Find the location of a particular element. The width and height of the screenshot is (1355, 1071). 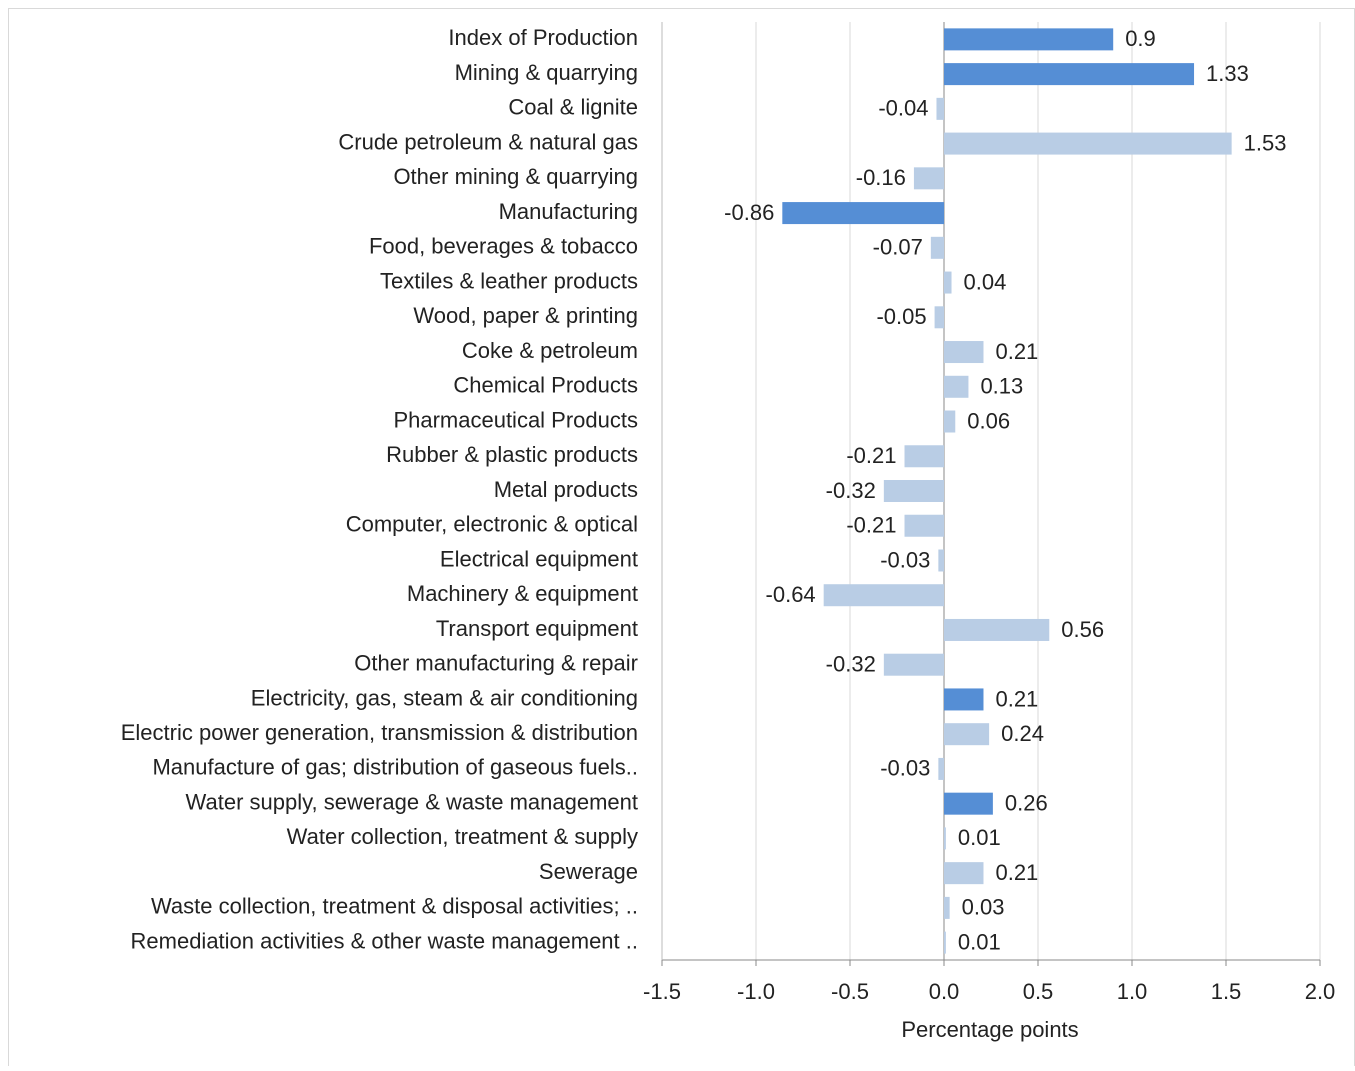

x-tick-label: 0.5 is located at coordinates (1038, 991).